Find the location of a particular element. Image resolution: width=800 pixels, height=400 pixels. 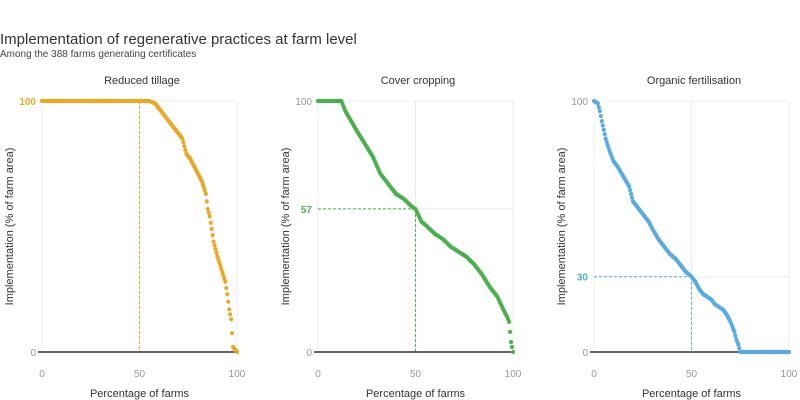

cover-cropping-y-tick-label-100: 100 is located at coordinates (303, 102).